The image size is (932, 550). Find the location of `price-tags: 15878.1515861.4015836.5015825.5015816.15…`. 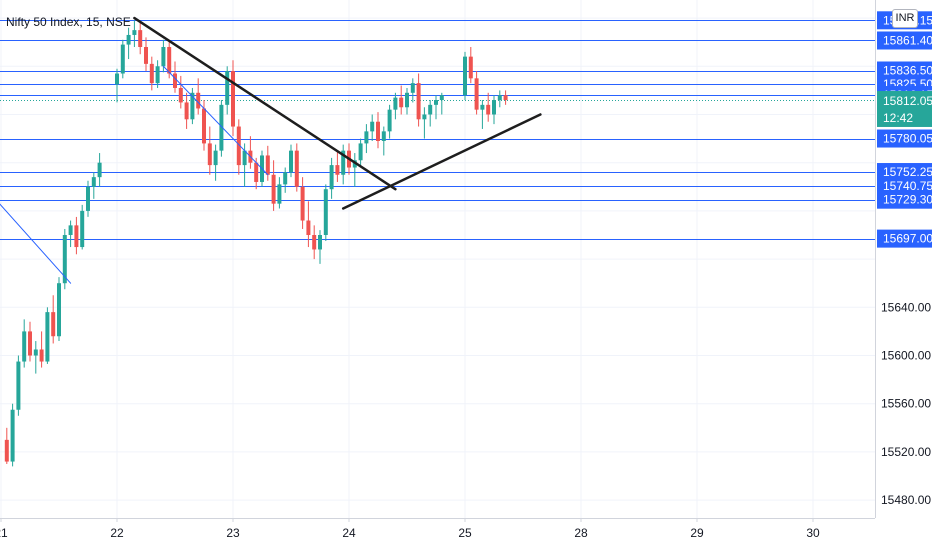

price-tags: 15878.1515861.4015836.5015825.5015816.15… is located at coordinates (904, 129).